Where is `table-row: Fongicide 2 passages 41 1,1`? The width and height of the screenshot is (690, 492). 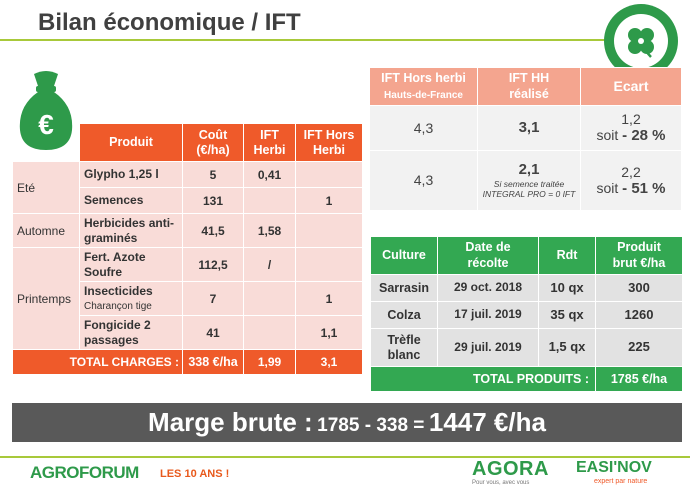
table-row: Fongicide 2 passages 41 1,1 is located at coordinates (188, 332).